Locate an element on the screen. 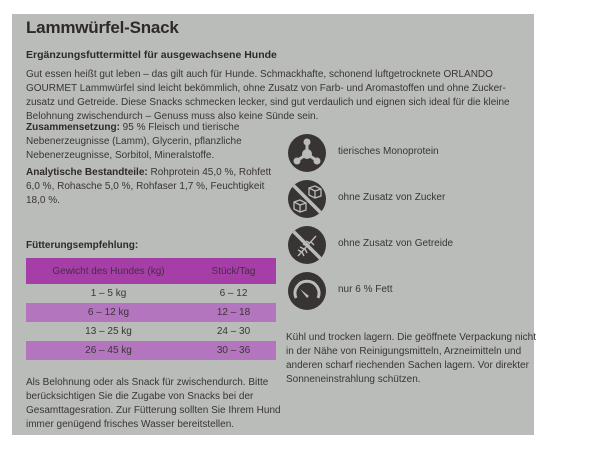  weight-cell: 13 – 25 kg is located at coordinates (108, 331).